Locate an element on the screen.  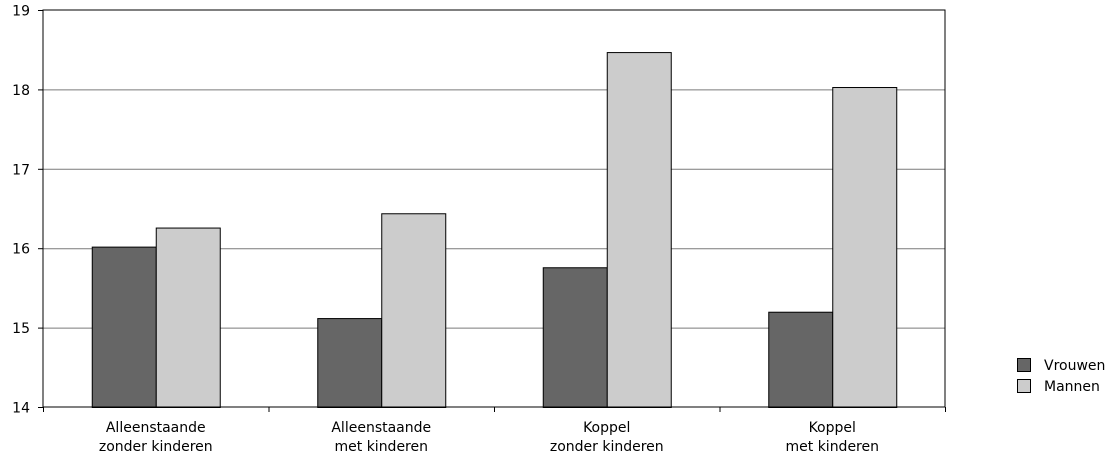
y-tick-label: 17 is located at coordinates (21, 170).